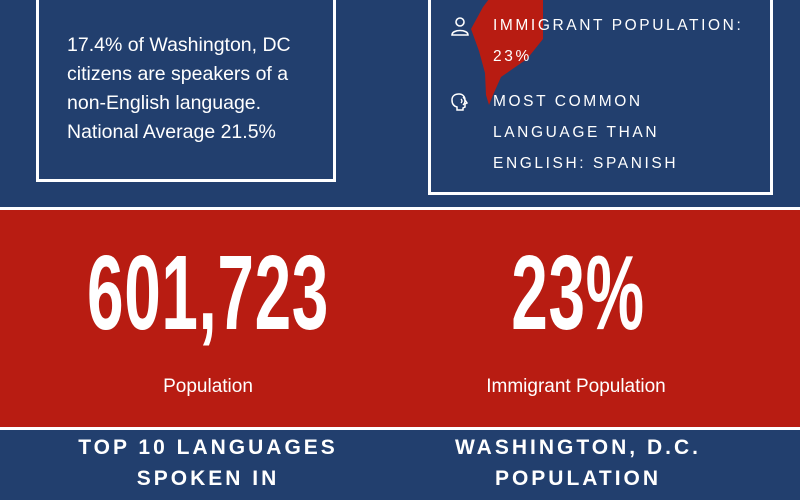 The width and height of the screenshot is (800, 500). I want to click on language-stat-line: non-English language., so click(192, 103).